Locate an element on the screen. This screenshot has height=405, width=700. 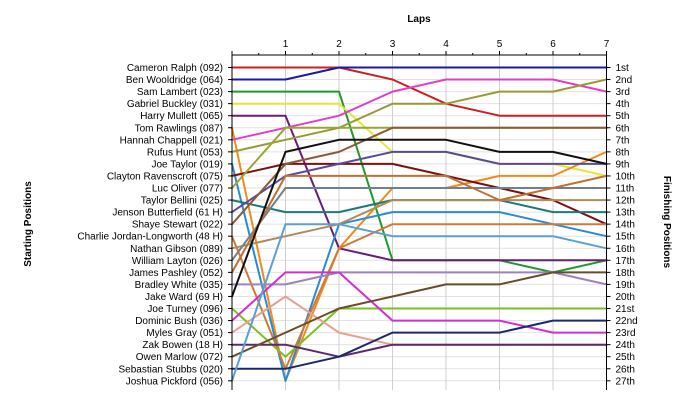
finish-position-label: 2nd is located at coordinates (624, 80).